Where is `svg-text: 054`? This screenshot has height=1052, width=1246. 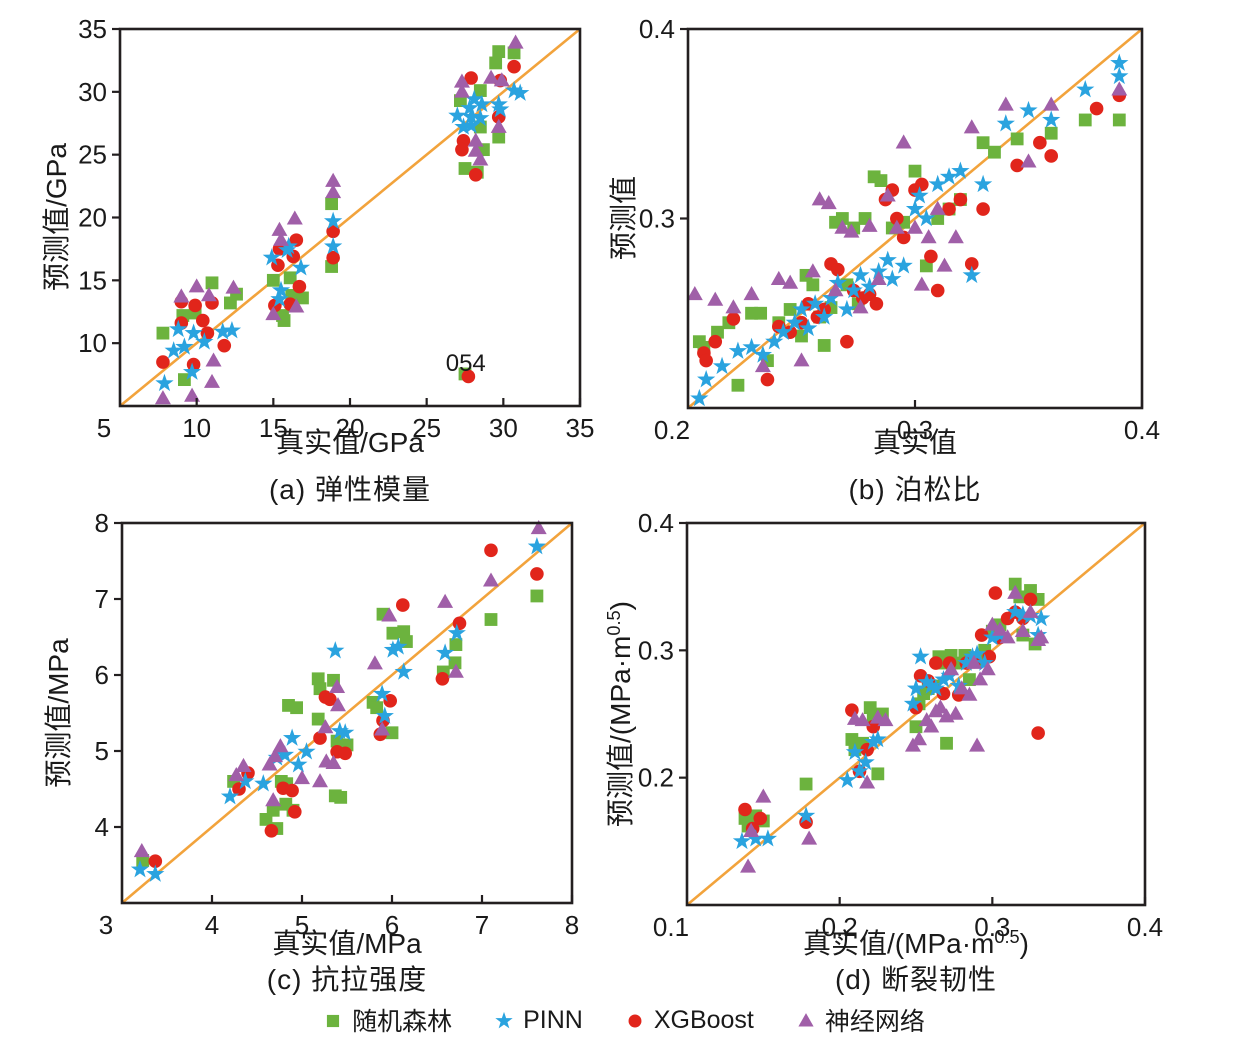 svg-text: 054 is located at coordinates (466, 363).